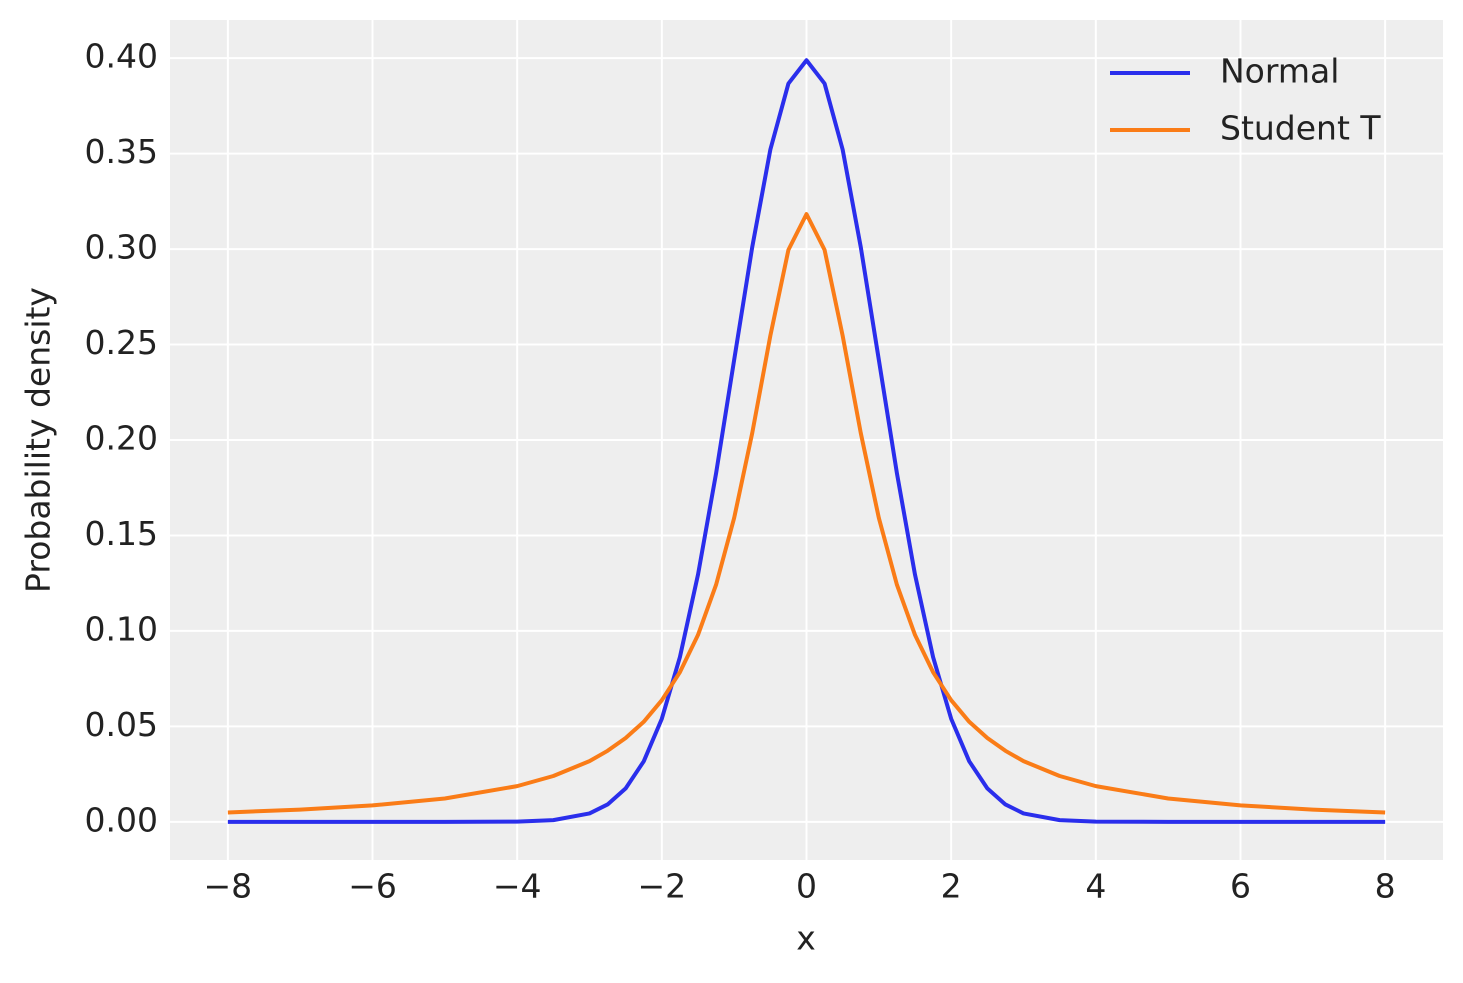 Image resolution: width=1463 pixels, height=983 pixels. What do you see at coordinates (1279, 71) in the screenshot?
I see `legend-label: Normal` at bounding box center [1279, 71].